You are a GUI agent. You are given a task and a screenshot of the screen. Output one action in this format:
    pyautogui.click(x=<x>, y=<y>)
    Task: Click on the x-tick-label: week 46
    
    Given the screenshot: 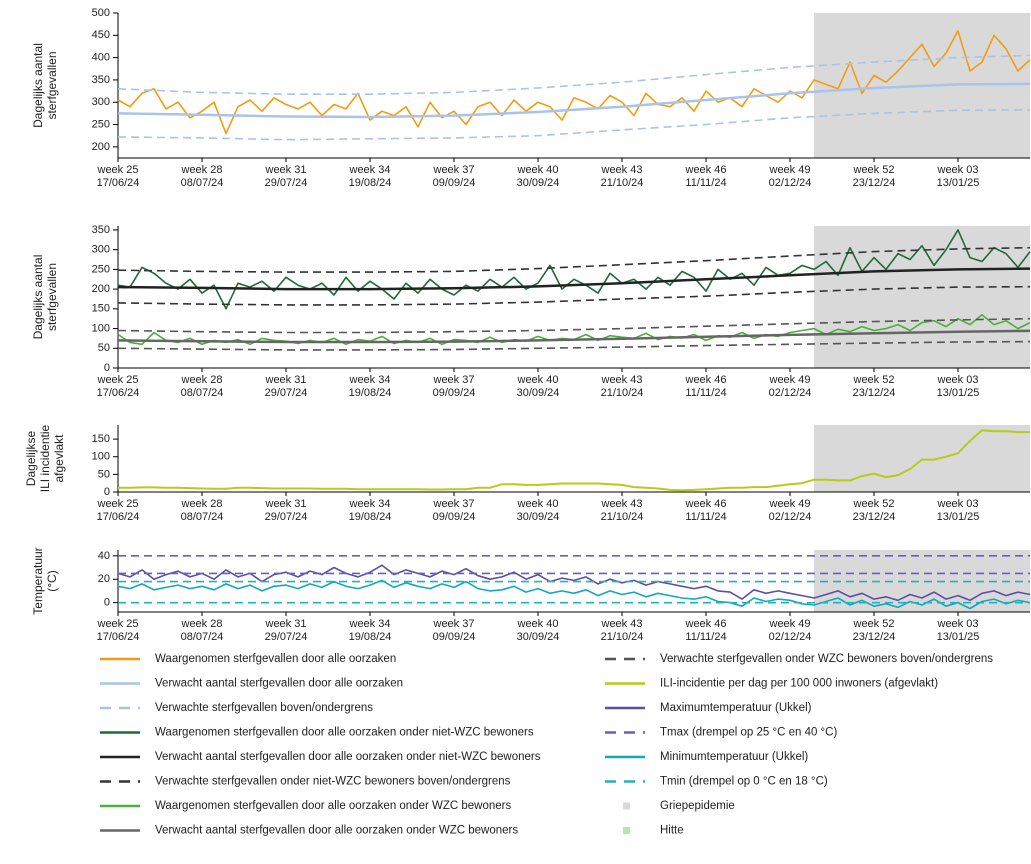 What is the action you would take?
    pyautogui.click(x=706, y=380)
    